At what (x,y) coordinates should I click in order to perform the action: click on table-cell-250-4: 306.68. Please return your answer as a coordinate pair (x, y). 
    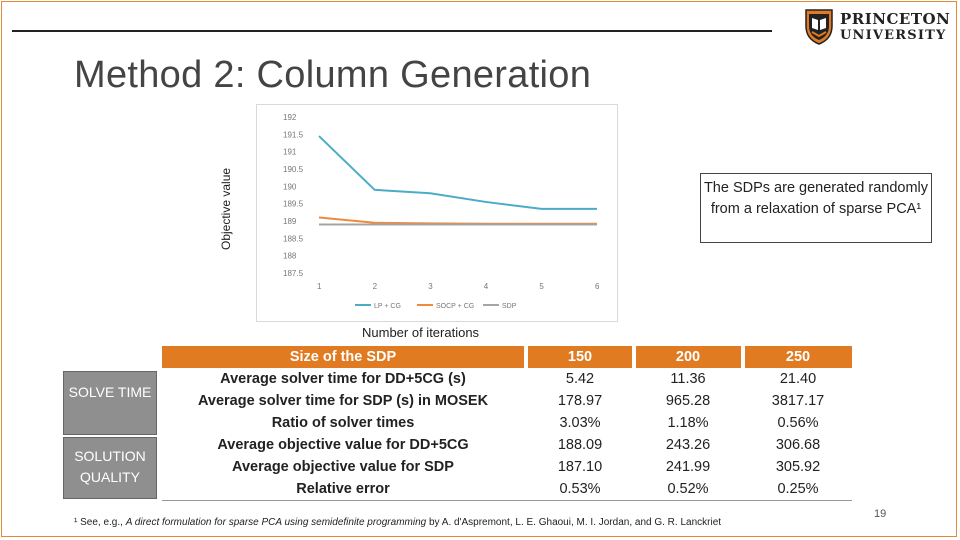
    Looking at the image, I should click on (798, 445).